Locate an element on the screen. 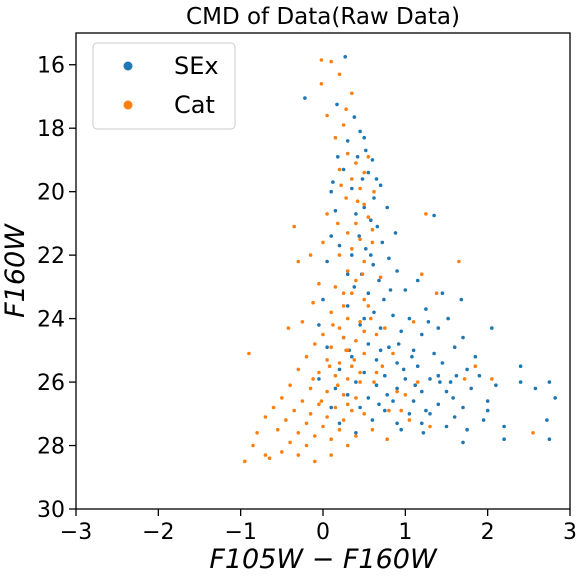 This screenshot has width=578, height=578. x-tick-label: 3 is located at coordinates (570, 532).